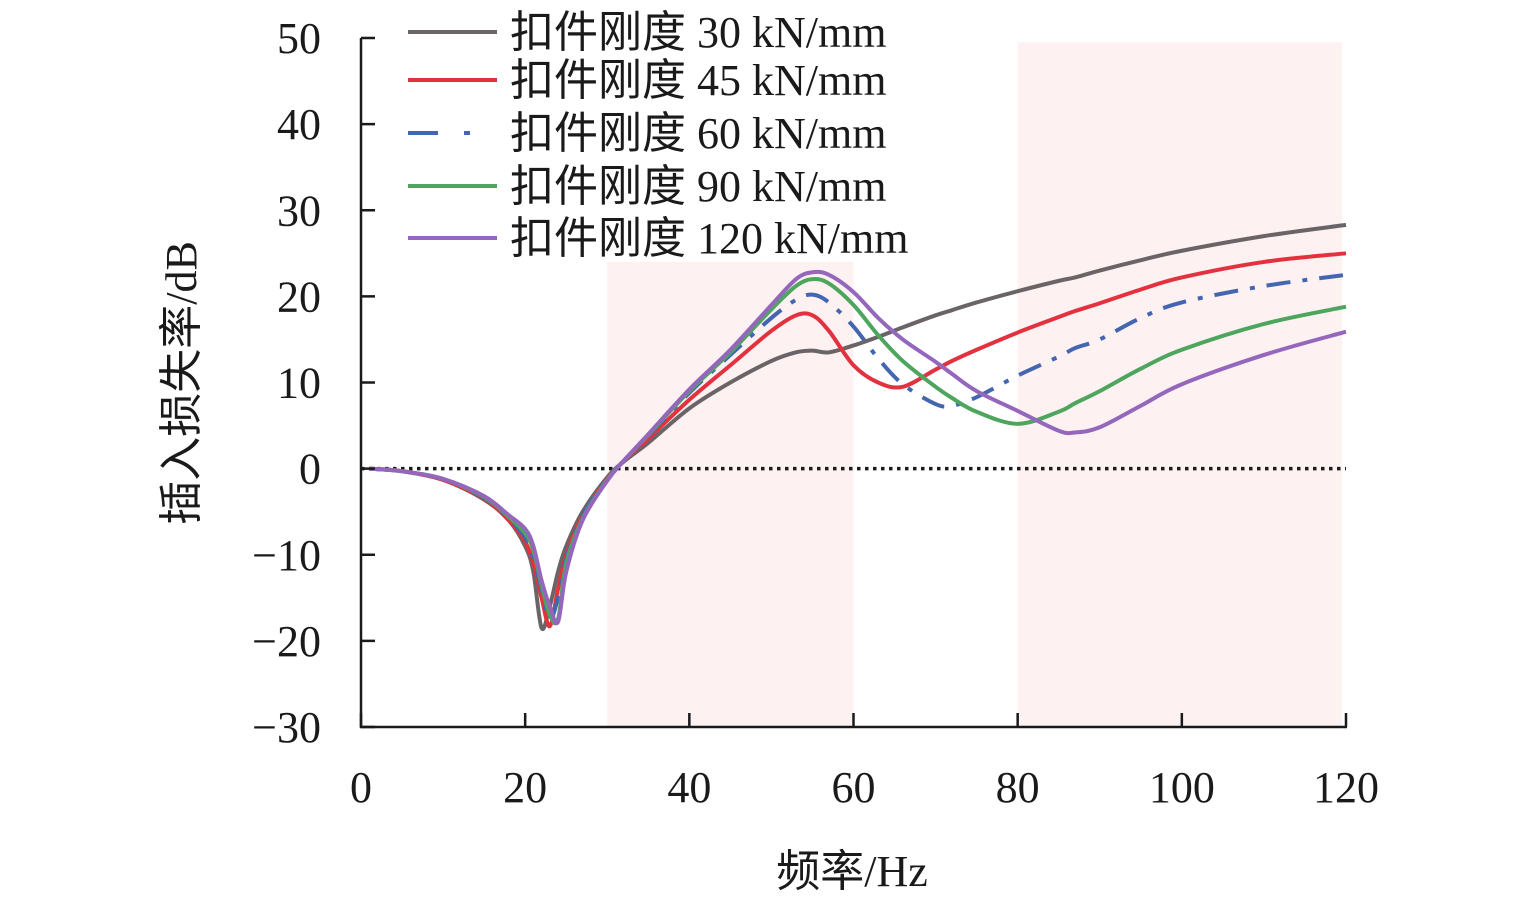  Describe the element at coordinates (299, 210) in the screenshot. I see `y-tick-label: 30` at that location.